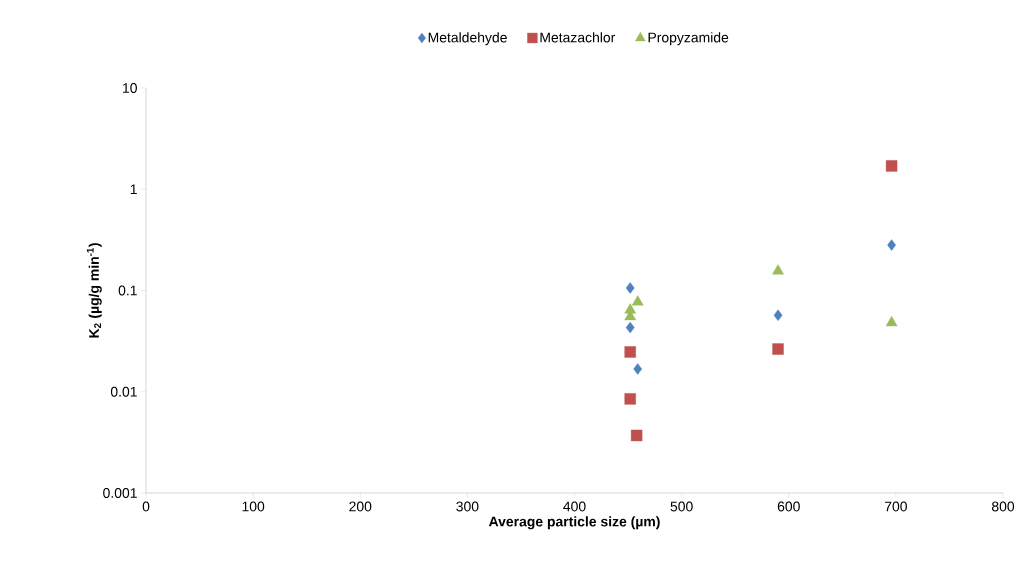 The image size is (1027, 581). Describe the element at coordinates (688, 39) in the screenshot. I see `legend-label: Propyzamide` at that location.